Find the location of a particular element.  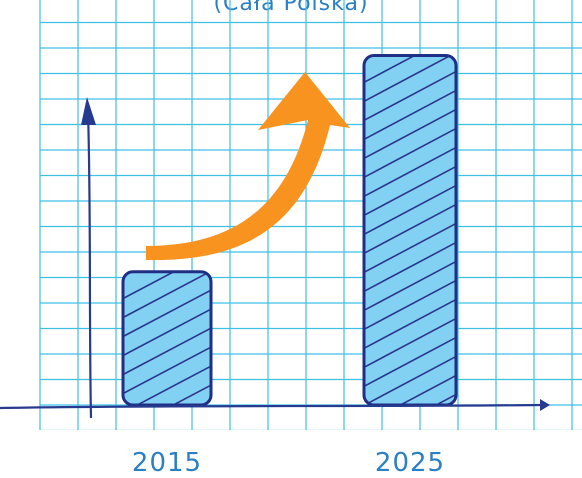

trend-arrow is located at coordinates (248, 166).